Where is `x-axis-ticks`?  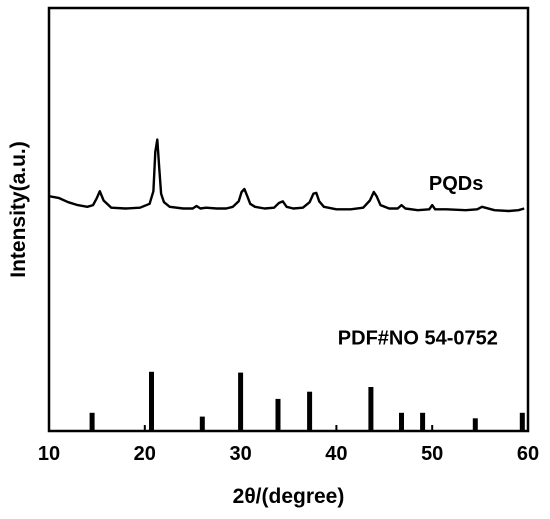
x-axis-ticks is located at coordinates (288, 428).